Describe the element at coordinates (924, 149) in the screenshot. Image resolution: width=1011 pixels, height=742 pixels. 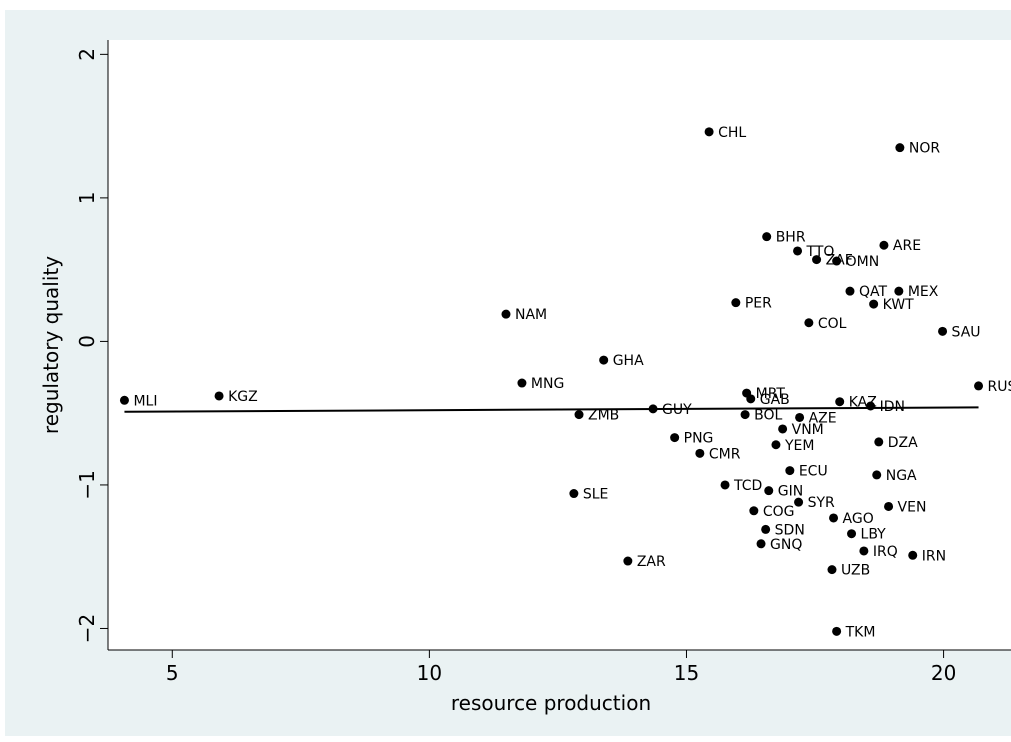
I see `point-label: NOR` at that location.